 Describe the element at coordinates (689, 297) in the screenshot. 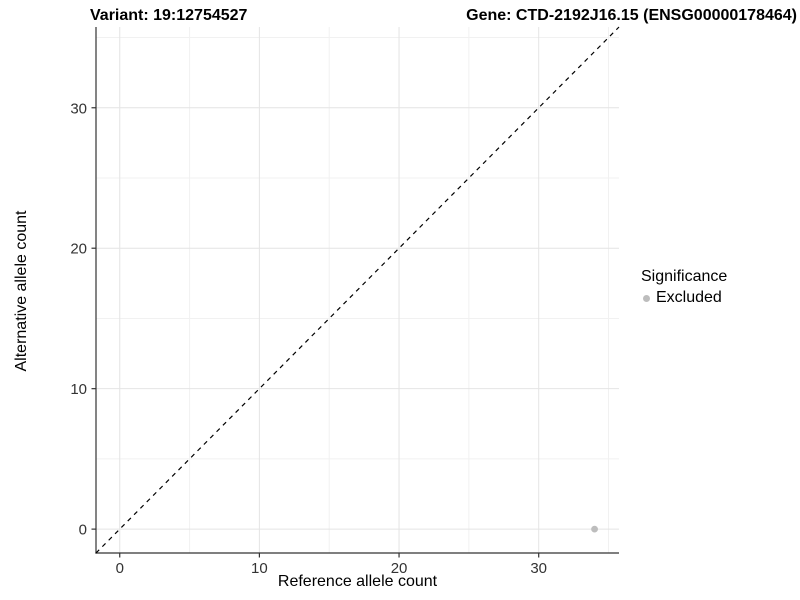

I see `legend-item-label: Excluded` at that location.